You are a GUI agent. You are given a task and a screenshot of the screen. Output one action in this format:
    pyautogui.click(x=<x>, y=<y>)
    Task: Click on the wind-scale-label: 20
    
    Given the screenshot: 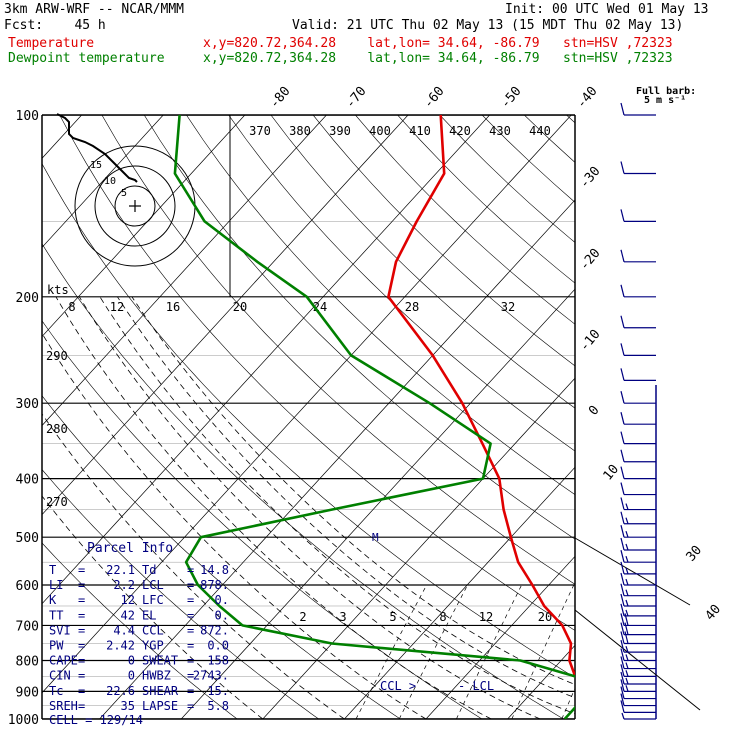 What is the action you would take?
    pyautogui.click(x=240, y=307)
    